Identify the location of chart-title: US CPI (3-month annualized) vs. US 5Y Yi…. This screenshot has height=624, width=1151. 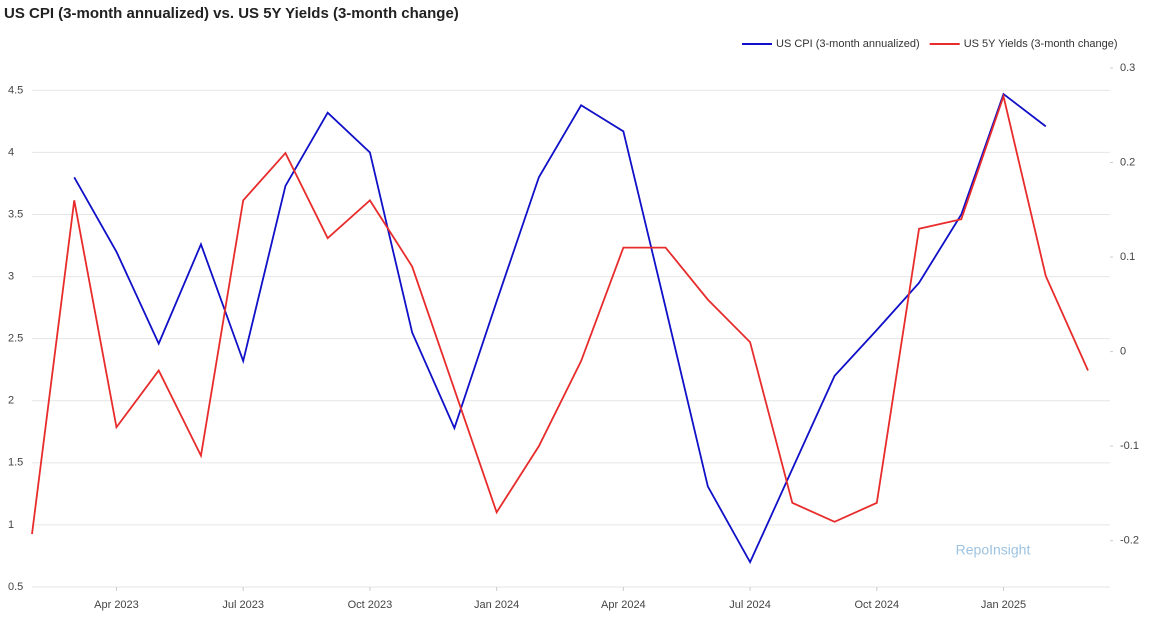
(231, 13).